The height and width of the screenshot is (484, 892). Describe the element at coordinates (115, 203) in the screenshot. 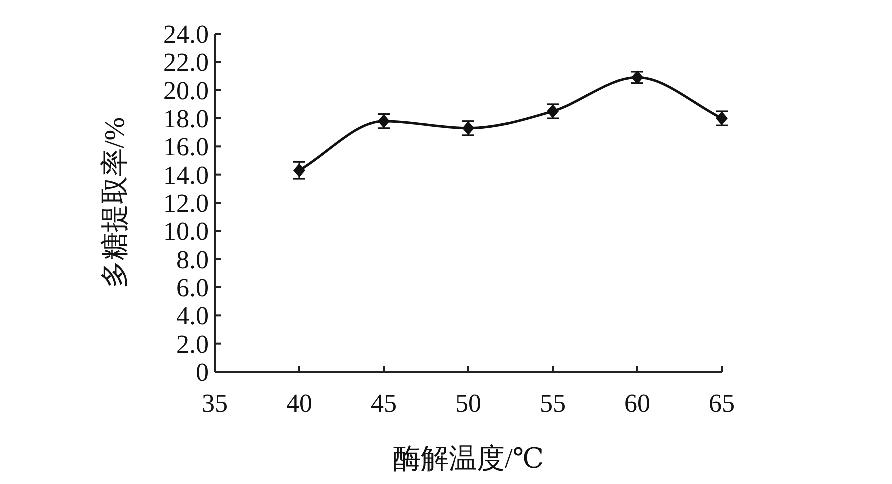

I see `y-axis-title: 多糖提取率/%` at that location.